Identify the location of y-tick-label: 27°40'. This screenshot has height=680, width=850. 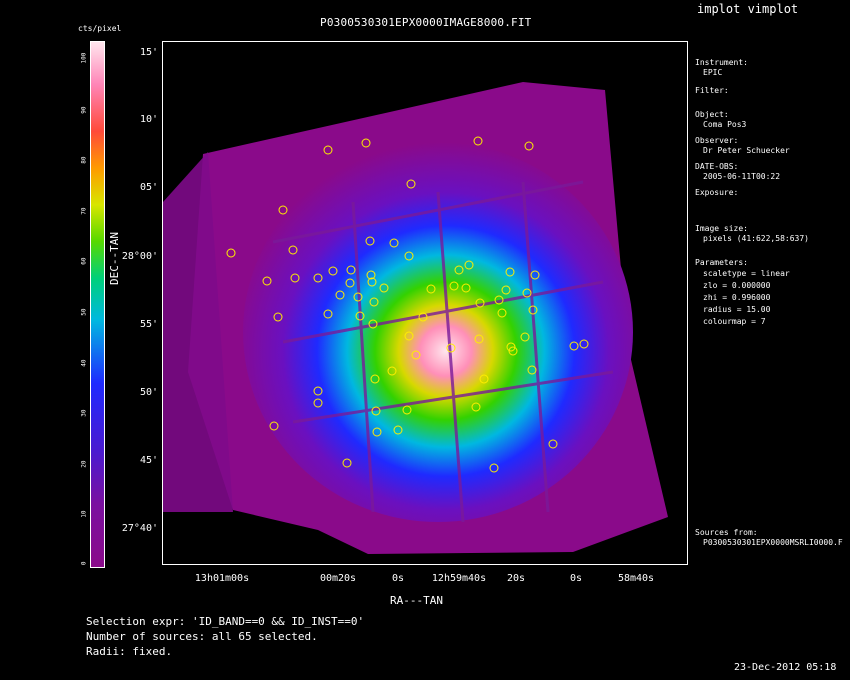
(139, 528).